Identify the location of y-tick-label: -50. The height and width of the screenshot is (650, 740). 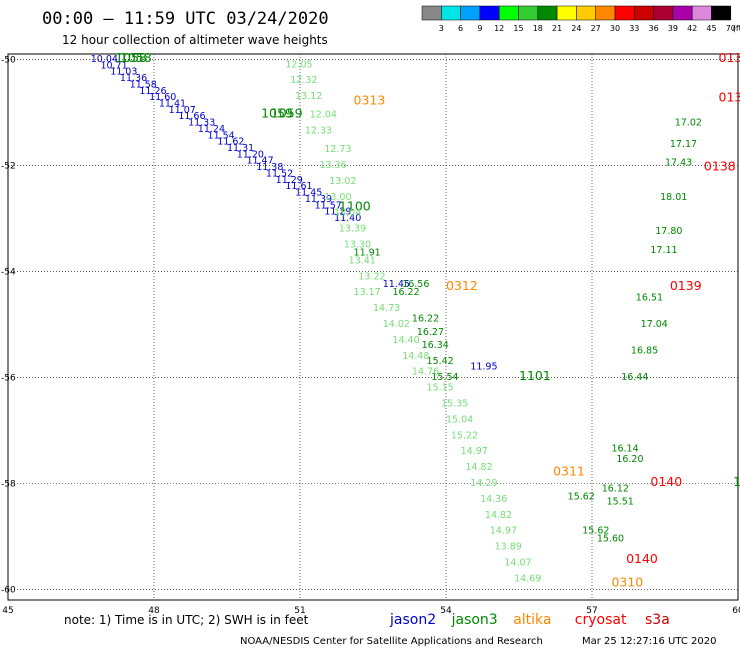
(8, 60).